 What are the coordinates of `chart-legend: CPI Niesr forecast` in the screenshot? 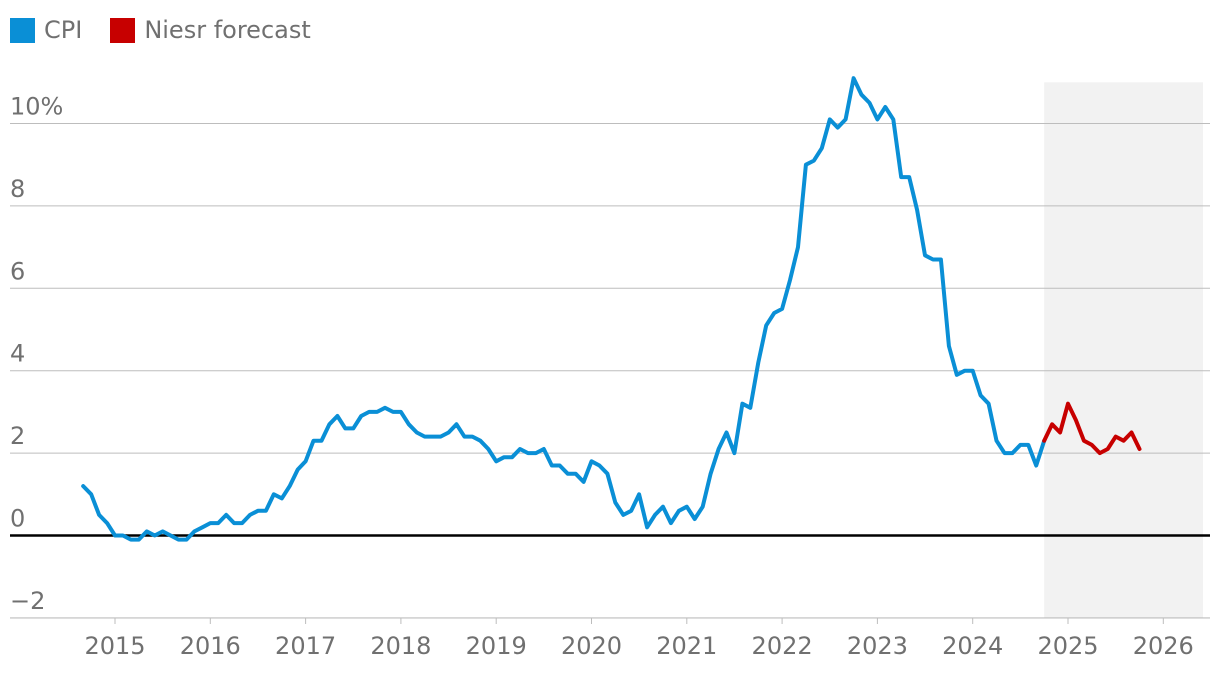 It's located at (174, 30).